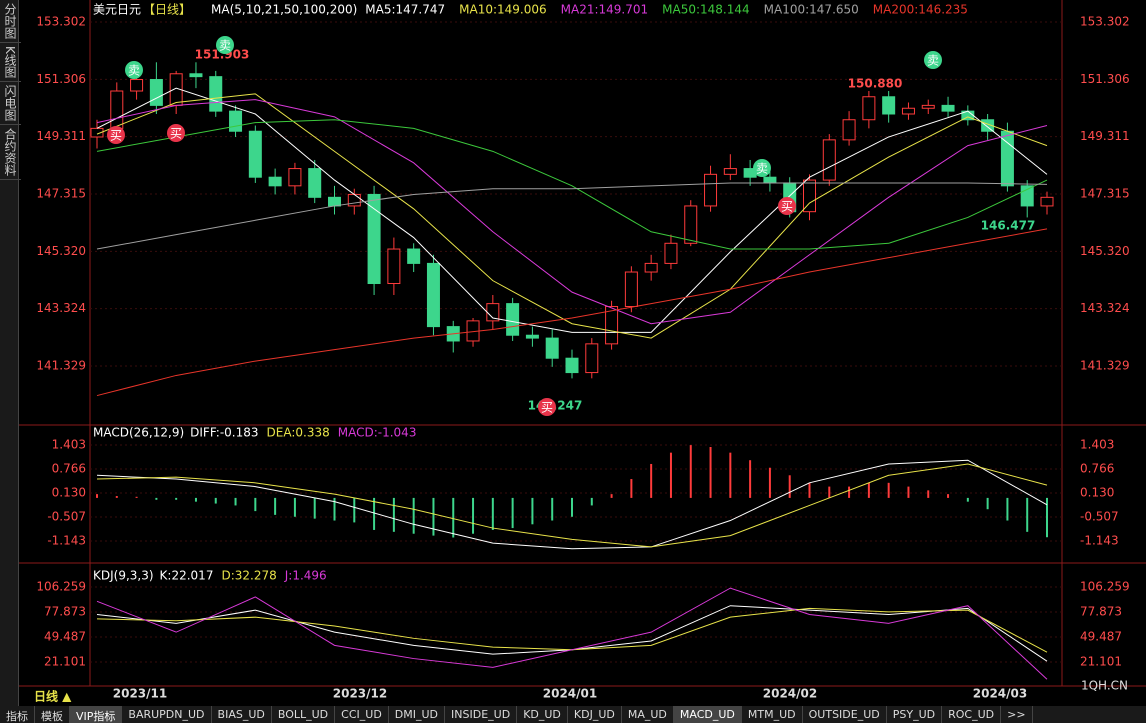 Image resolution: width=1146 pixels, height=723 pixels. What do you see at coordinates (10, 152) in the screenshot?
I see `sidebar-tab: 合约资料` at bounding box center [10, 152].